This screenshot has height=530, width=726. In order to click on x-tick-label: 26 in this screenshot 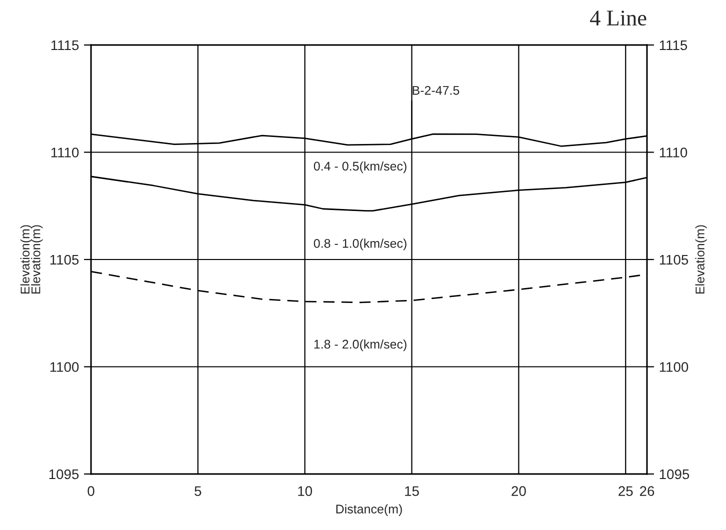, I will do `click(647, 491)`.